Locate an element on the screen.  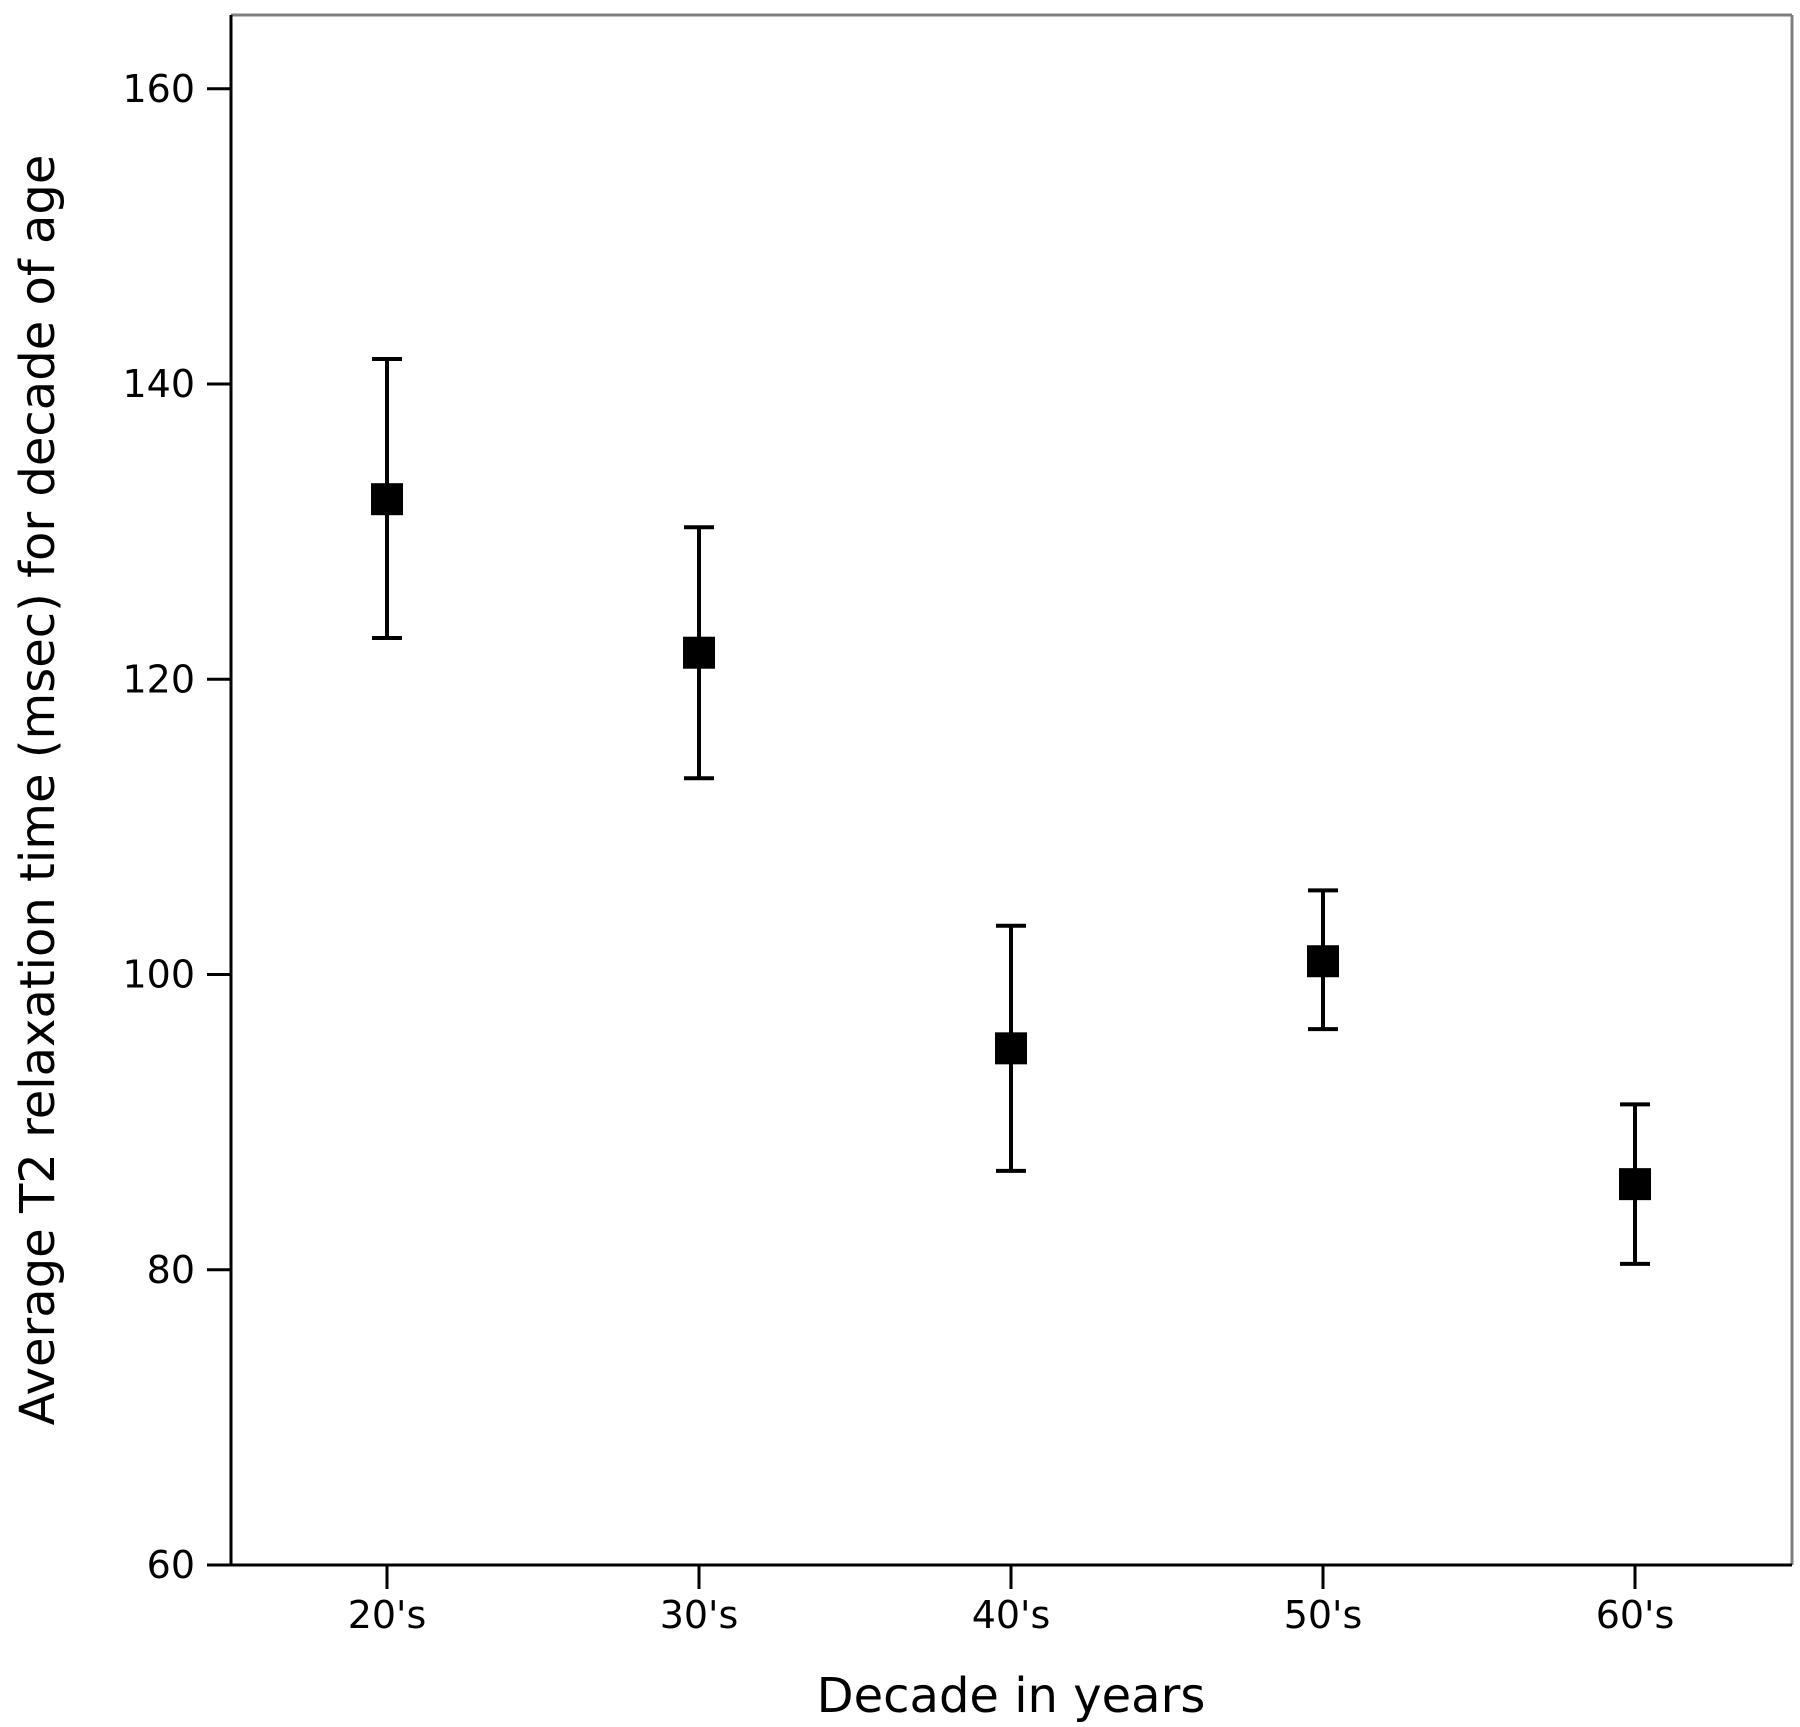
y-tick-label: 120 is located at coordinates (158, 679).